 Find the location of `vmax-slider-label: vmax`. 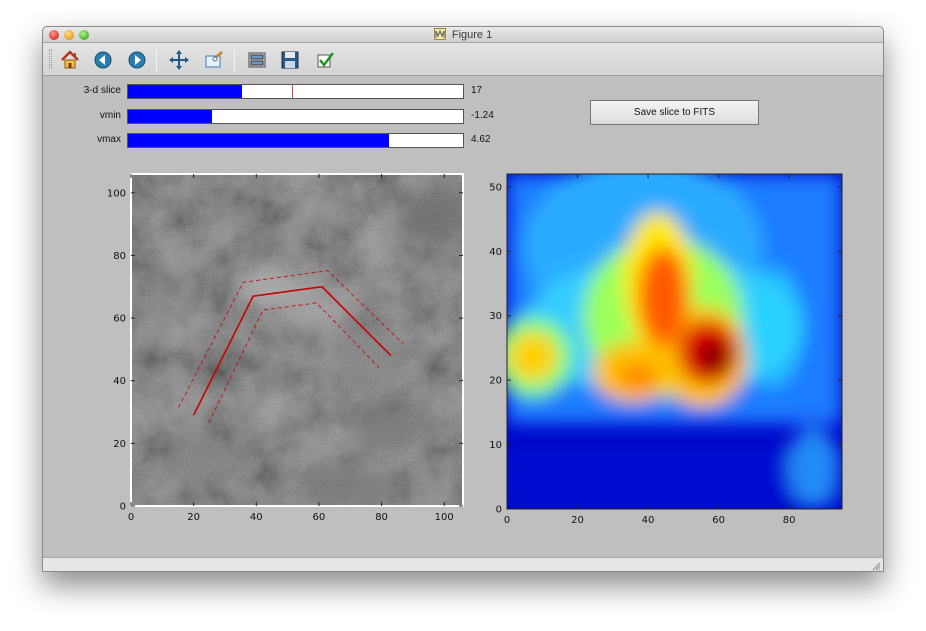

vmax-slider-label: vmax is located at coordinates (109, 139).